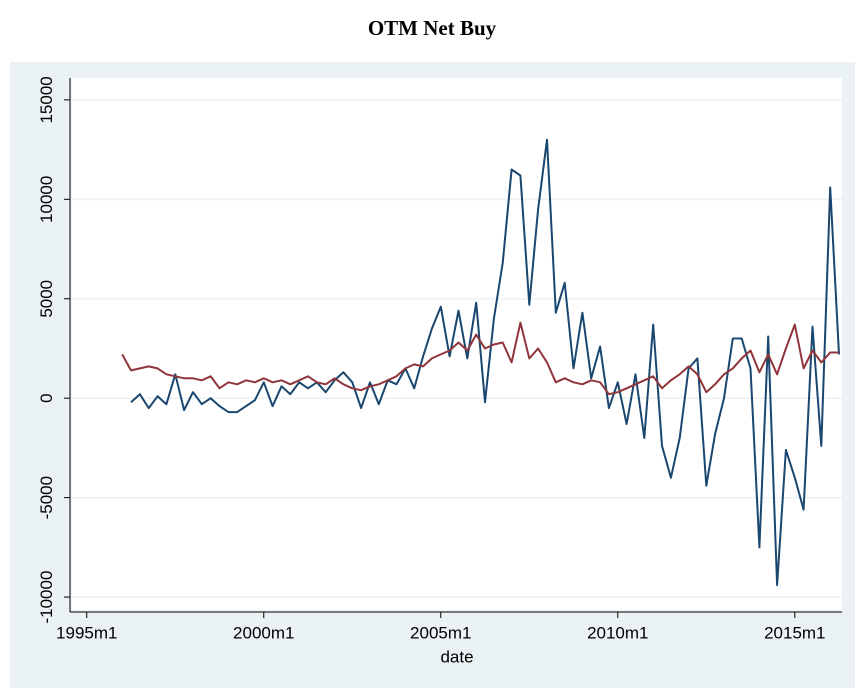  What do you see at coordinates (46, 497) in the screenshot?
I see `y-tick-label: -5000` at bounding box center [46, 497].